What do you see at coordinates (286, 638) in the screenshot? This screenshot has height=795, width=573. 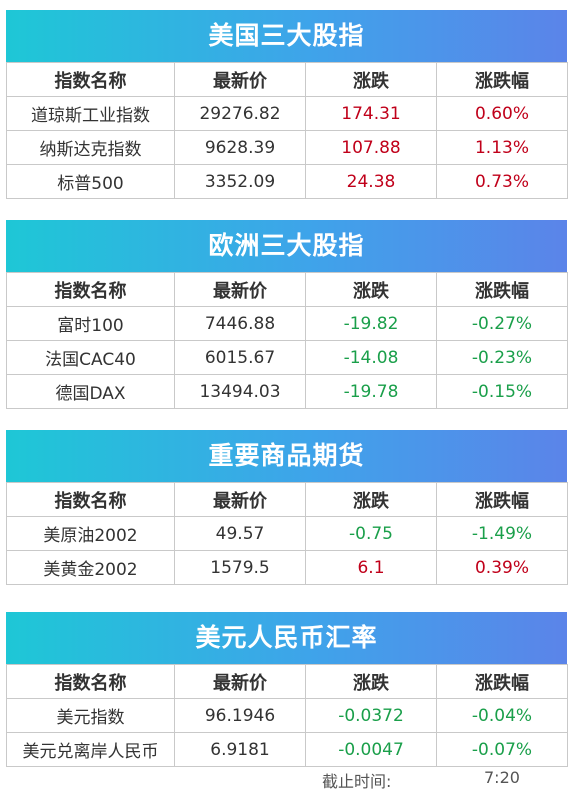 I see `section-title: 美元人民币汇率` at bounding box center [286, 638].